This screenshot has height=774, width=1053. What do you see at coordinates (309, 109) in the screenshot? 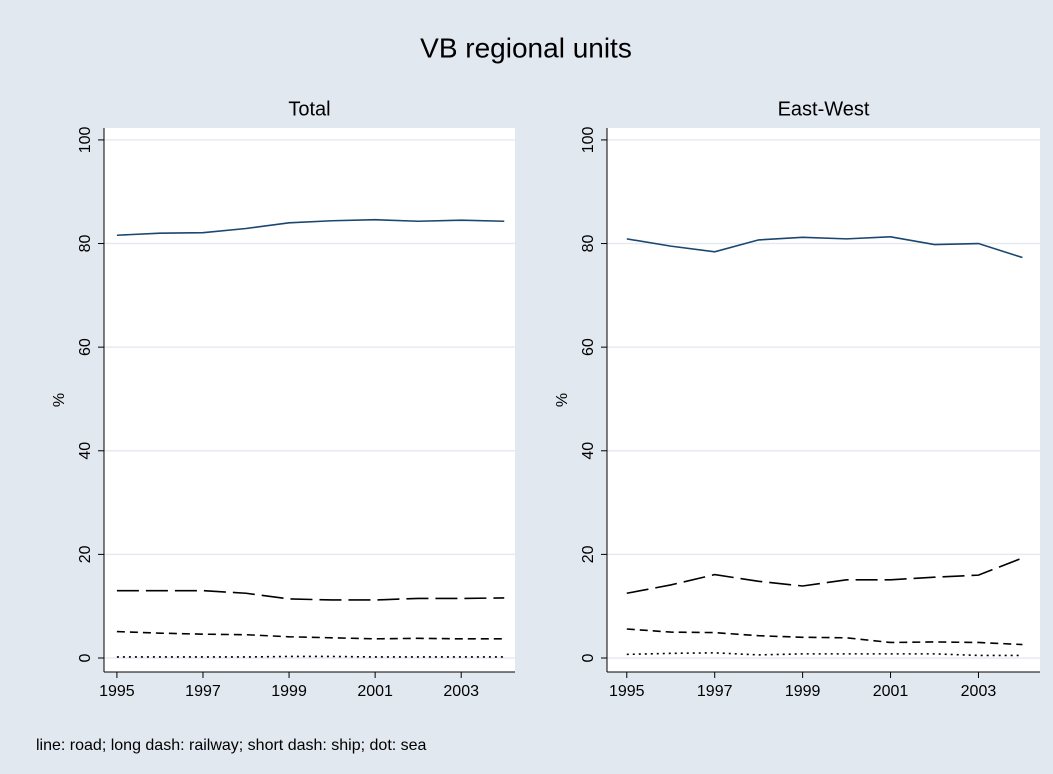
I see `panel-title: Total` at bounding box center [309, 109].